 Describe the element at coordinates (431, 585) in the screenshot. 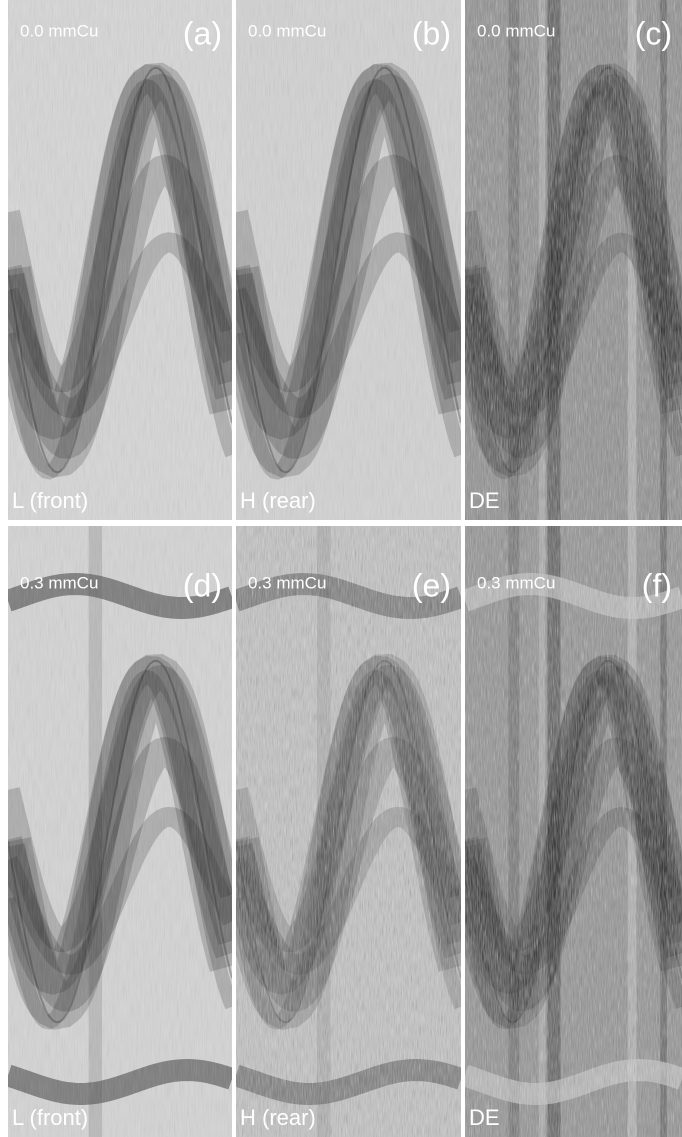

I see `panel-letter: (e)` at that location.